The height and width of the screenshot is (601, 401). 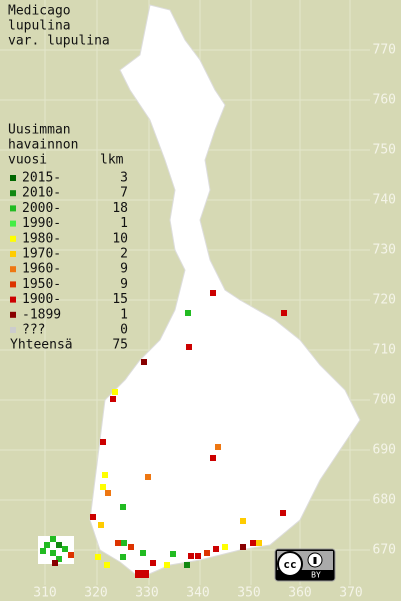 I want to click on x-axis-label: 320, so click(x=95, y=593).